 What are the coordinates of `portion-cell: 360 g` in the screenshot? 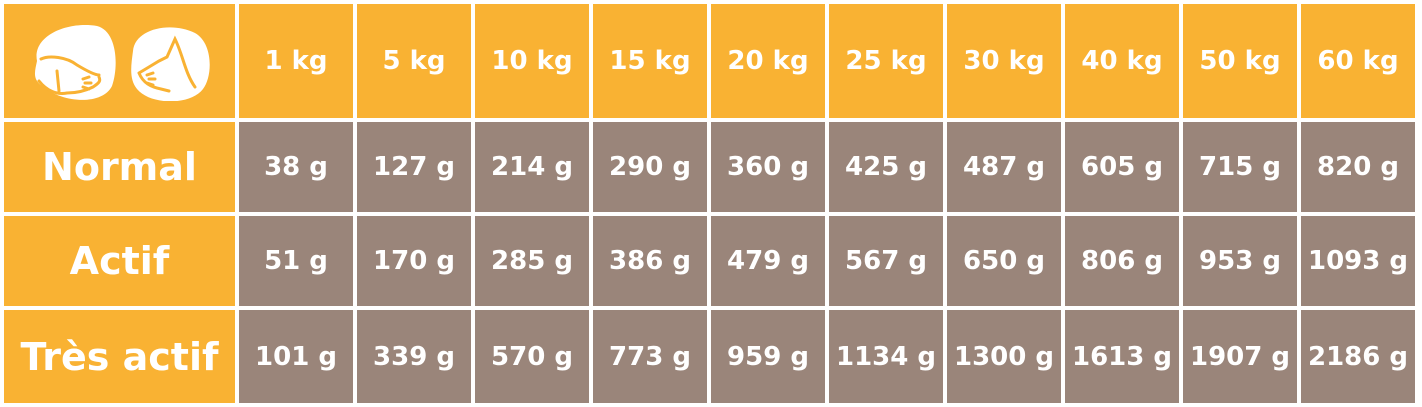 It's located at (768, 167).